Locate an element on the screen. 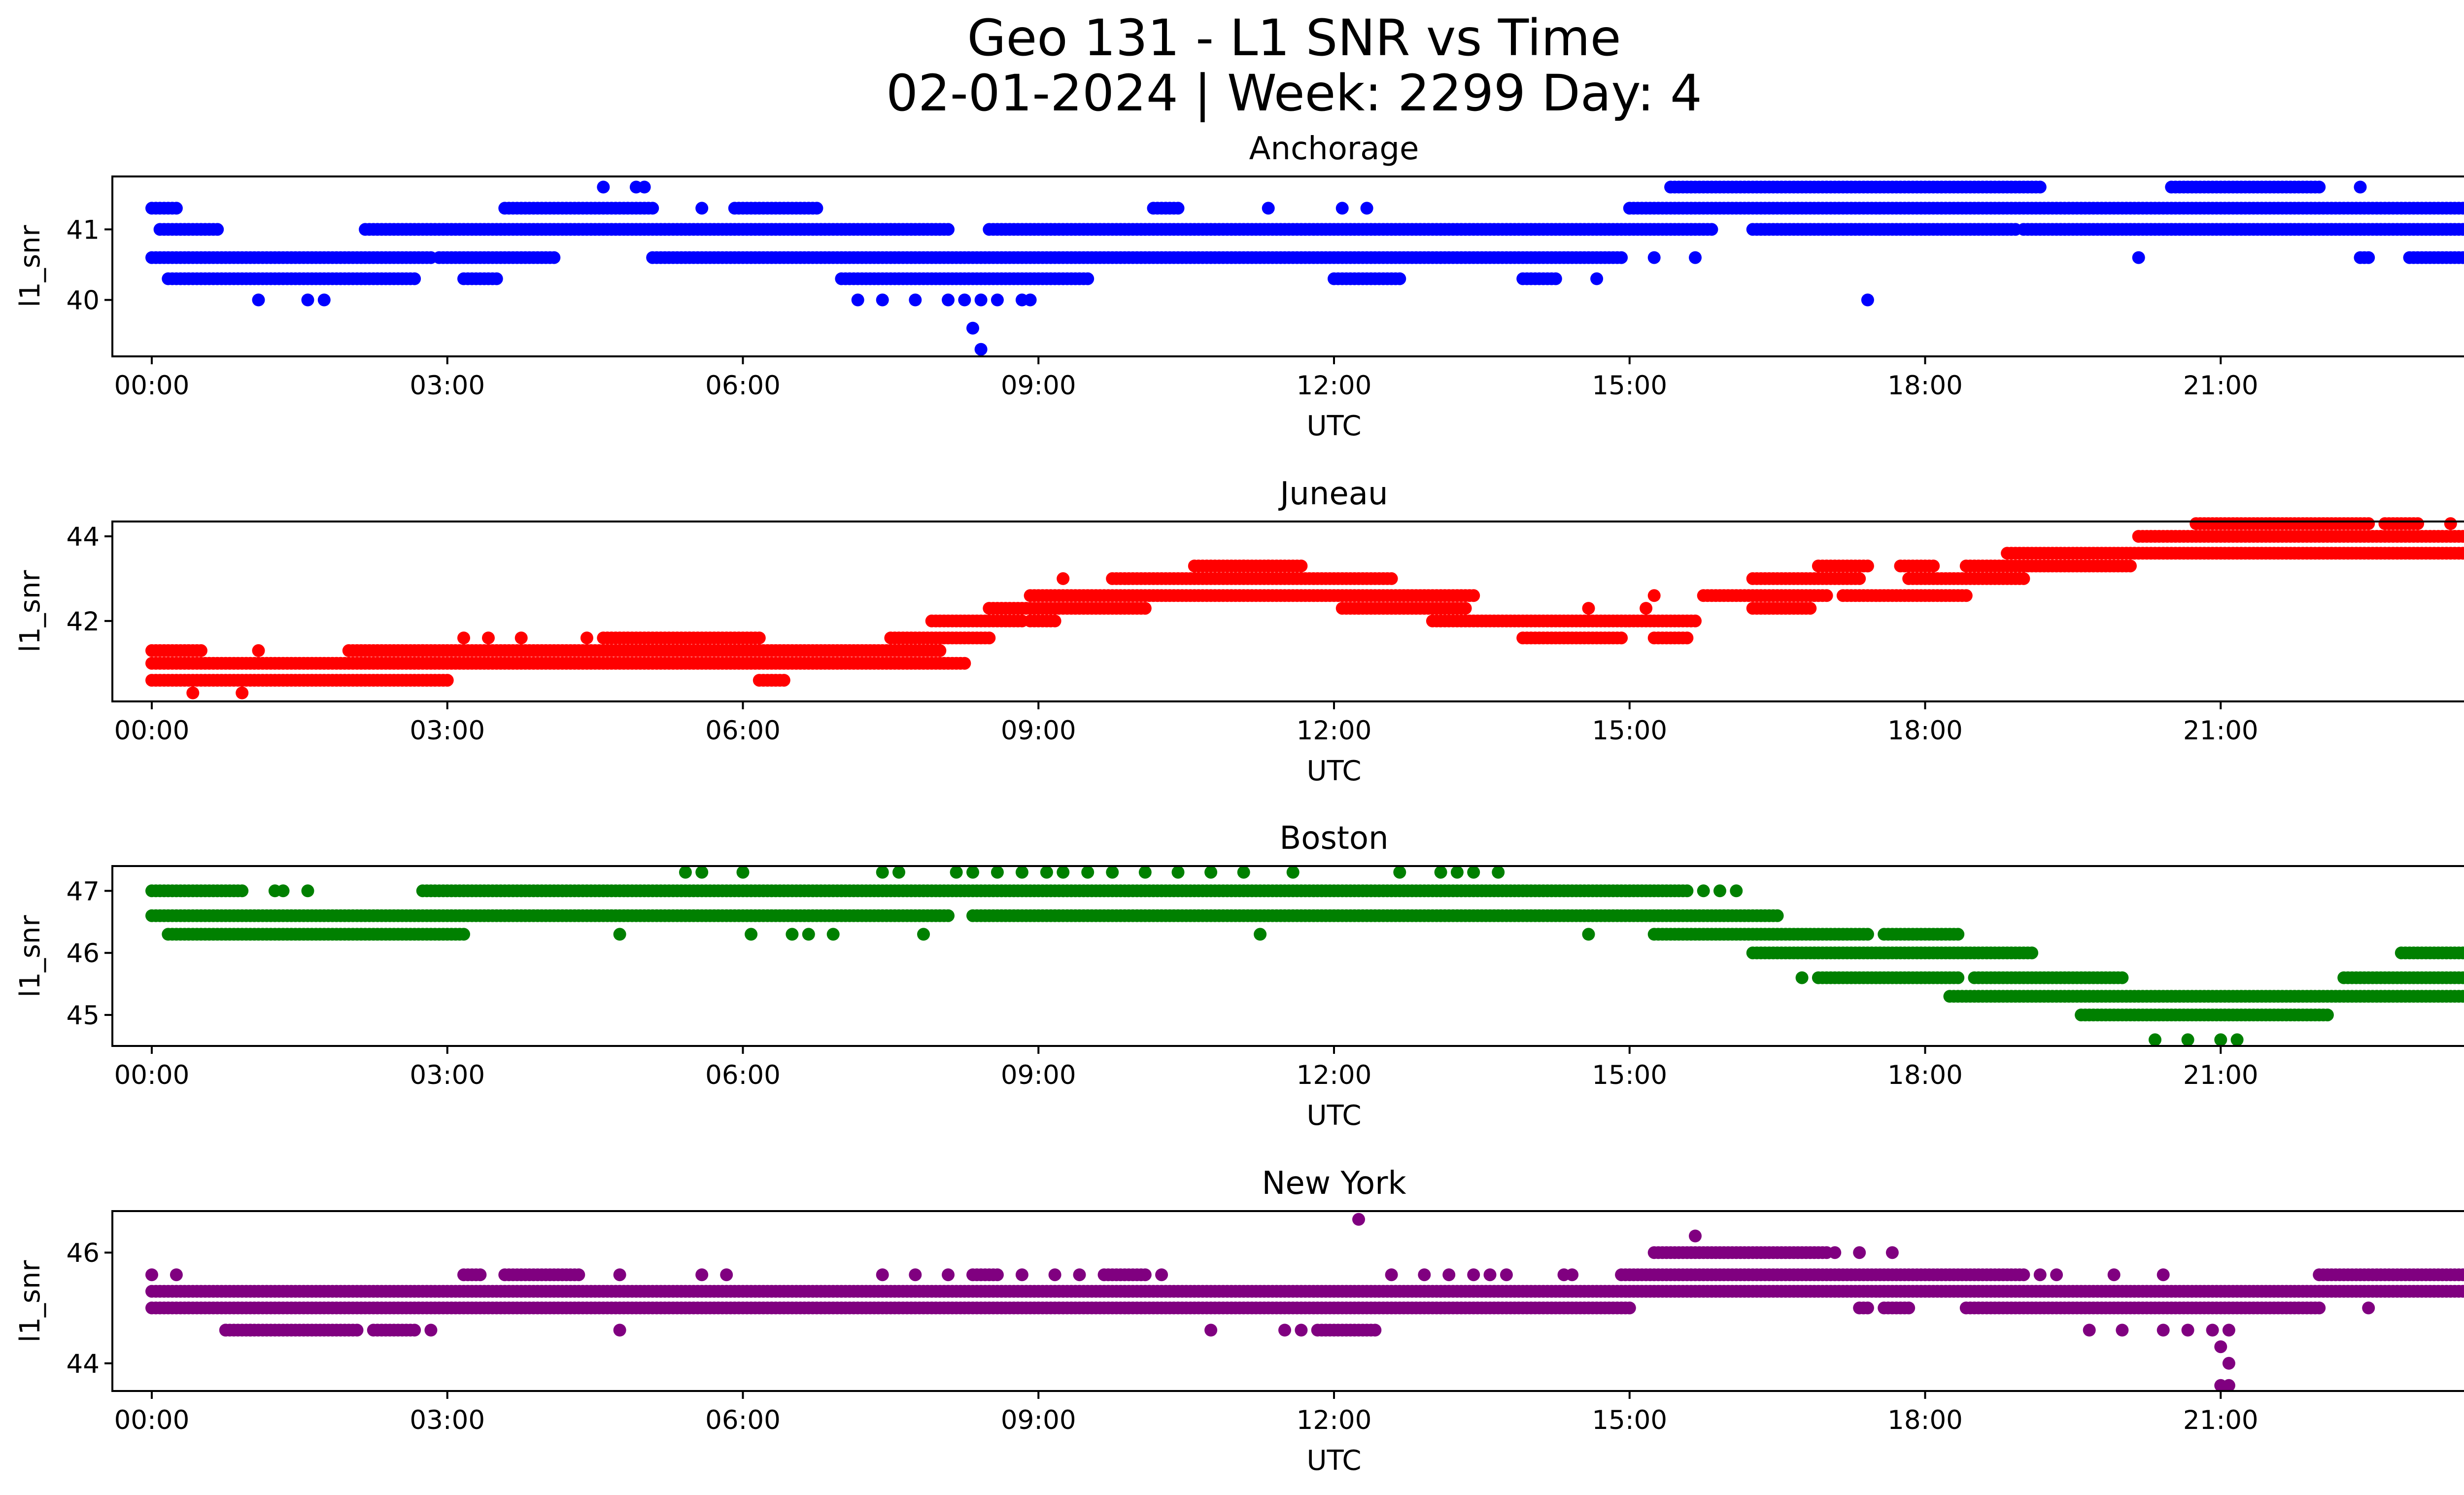 This screenshot has width=2464, height=1495. boston-title: Boston is located at coordinates (1333, 838).